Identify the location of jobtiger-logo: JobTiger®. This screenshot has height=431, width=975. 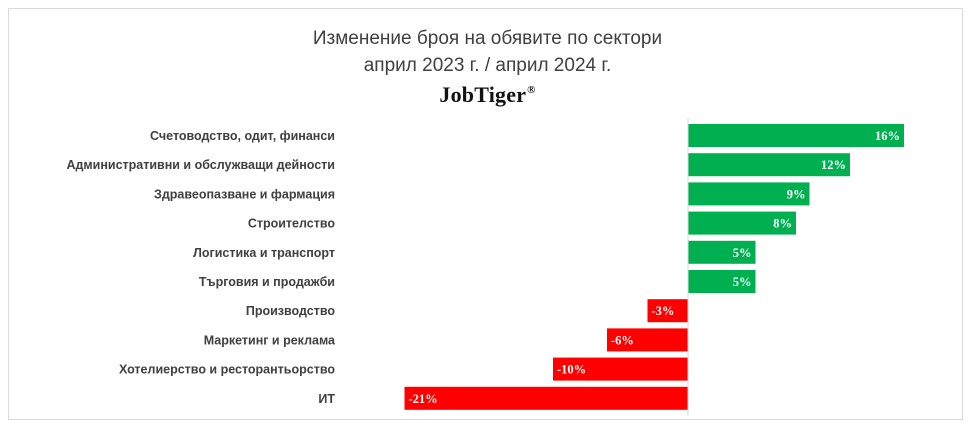
(487, 95).